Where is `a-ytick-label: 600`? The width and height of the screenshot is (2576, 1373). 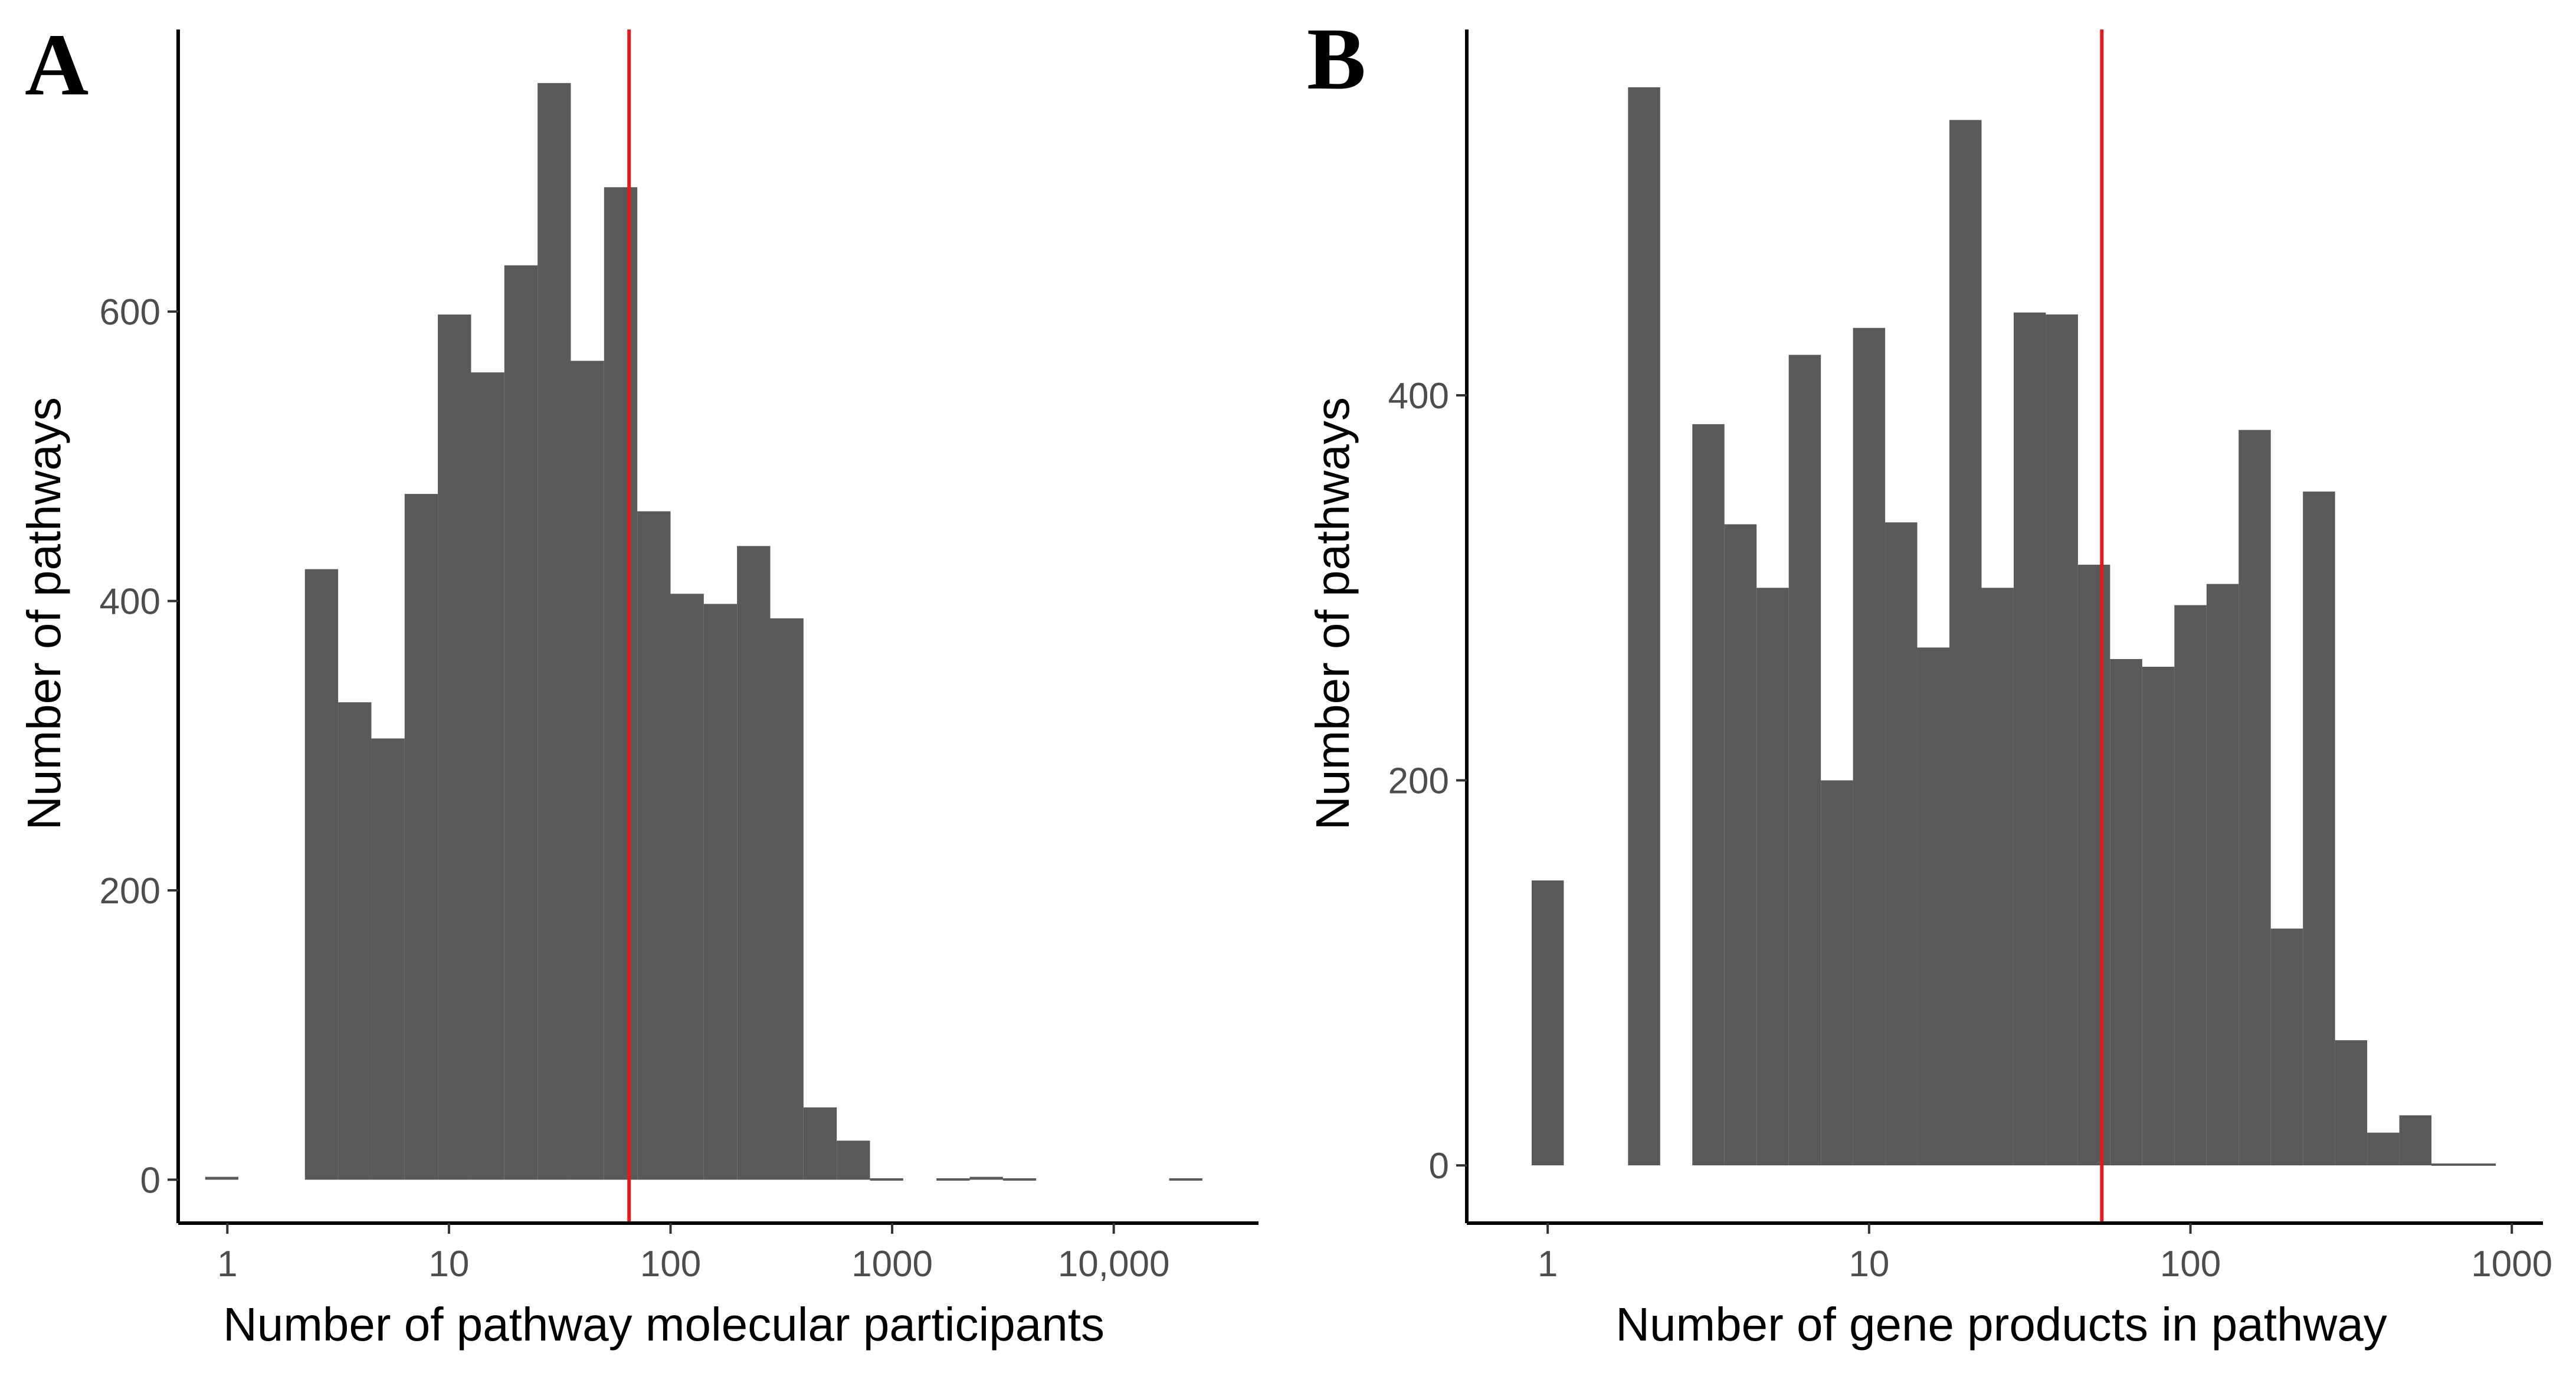
a-ytick-label: 600 is located at coordinates (130, 312).